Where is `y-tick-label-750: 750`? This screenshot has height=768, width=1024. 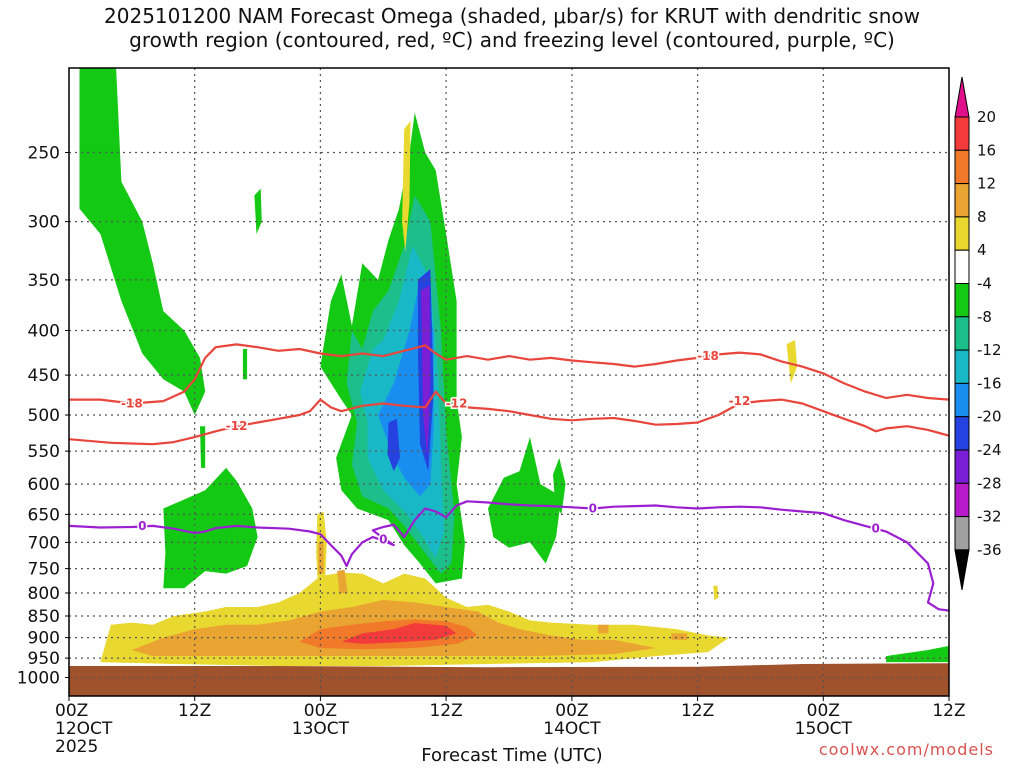 y-tick-label-750: 750 is located at coordinates (44, 570).